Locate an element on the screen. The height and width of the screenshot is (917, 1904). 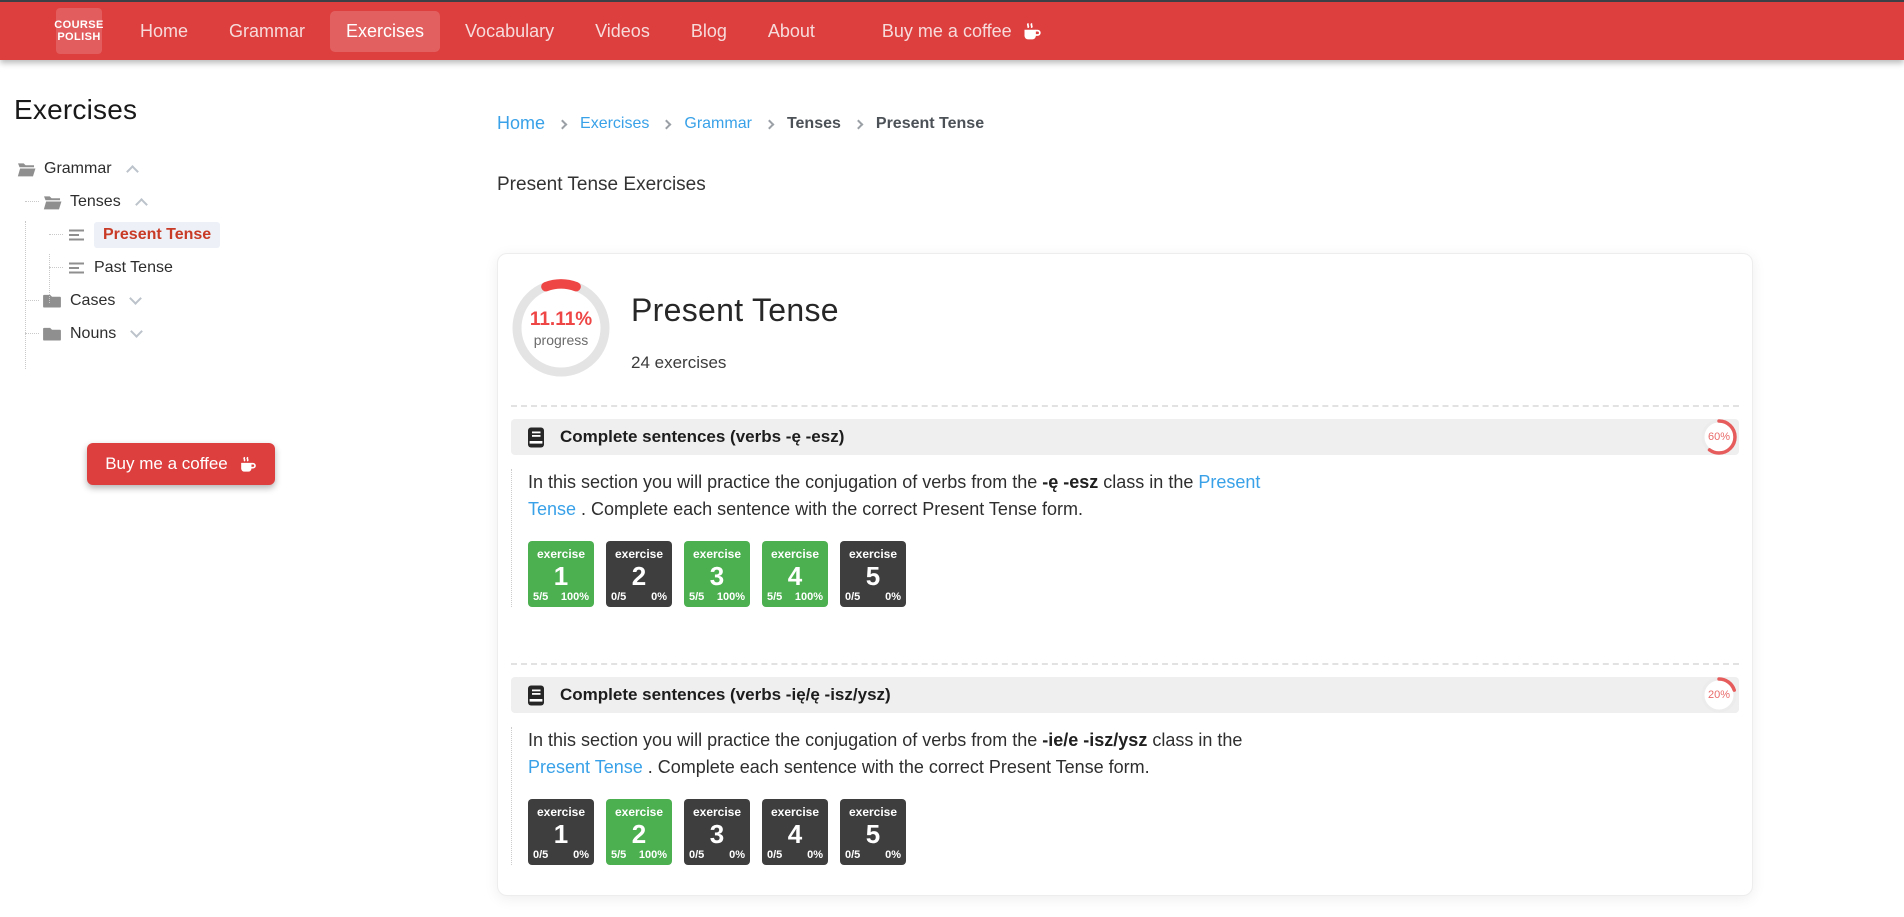
page-subtitle: Present Tense Exercises is located at coordinates (601, 184).